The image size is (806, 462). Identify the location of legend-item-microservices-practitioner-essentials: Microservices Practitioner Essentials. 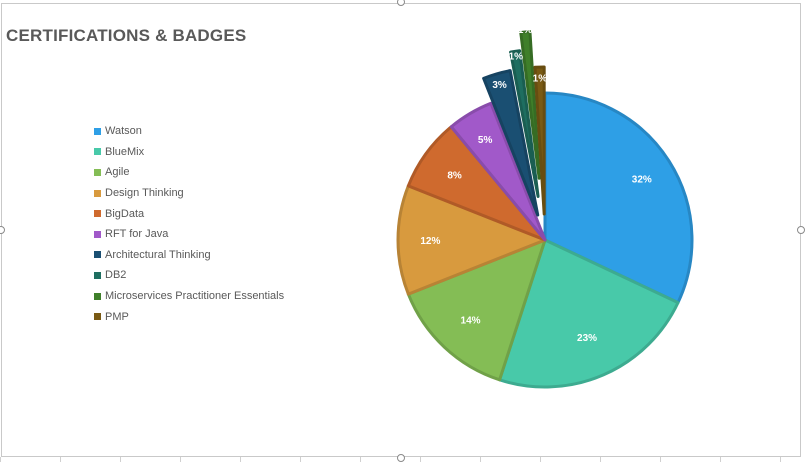
(189, 296).